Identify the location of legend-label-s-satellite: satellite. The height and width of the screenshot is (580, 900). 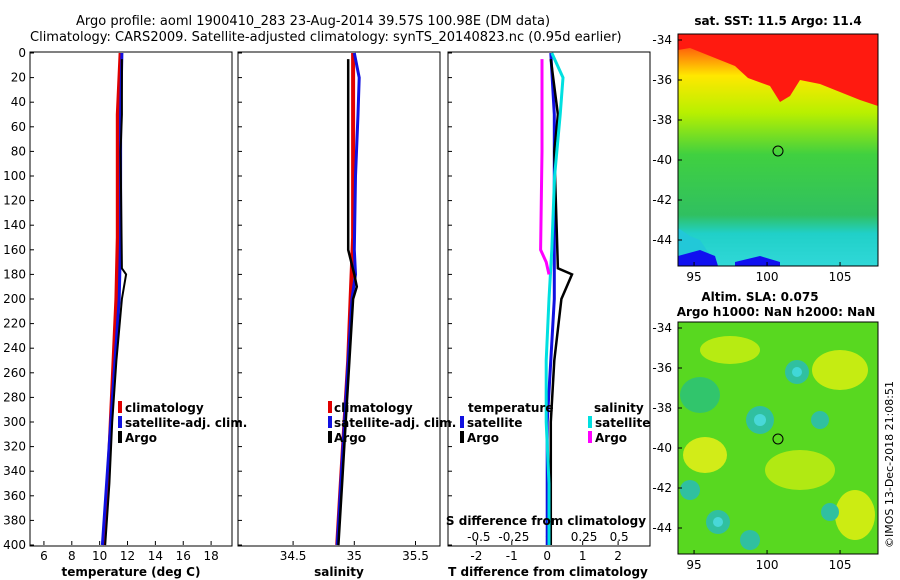
(622, 423).